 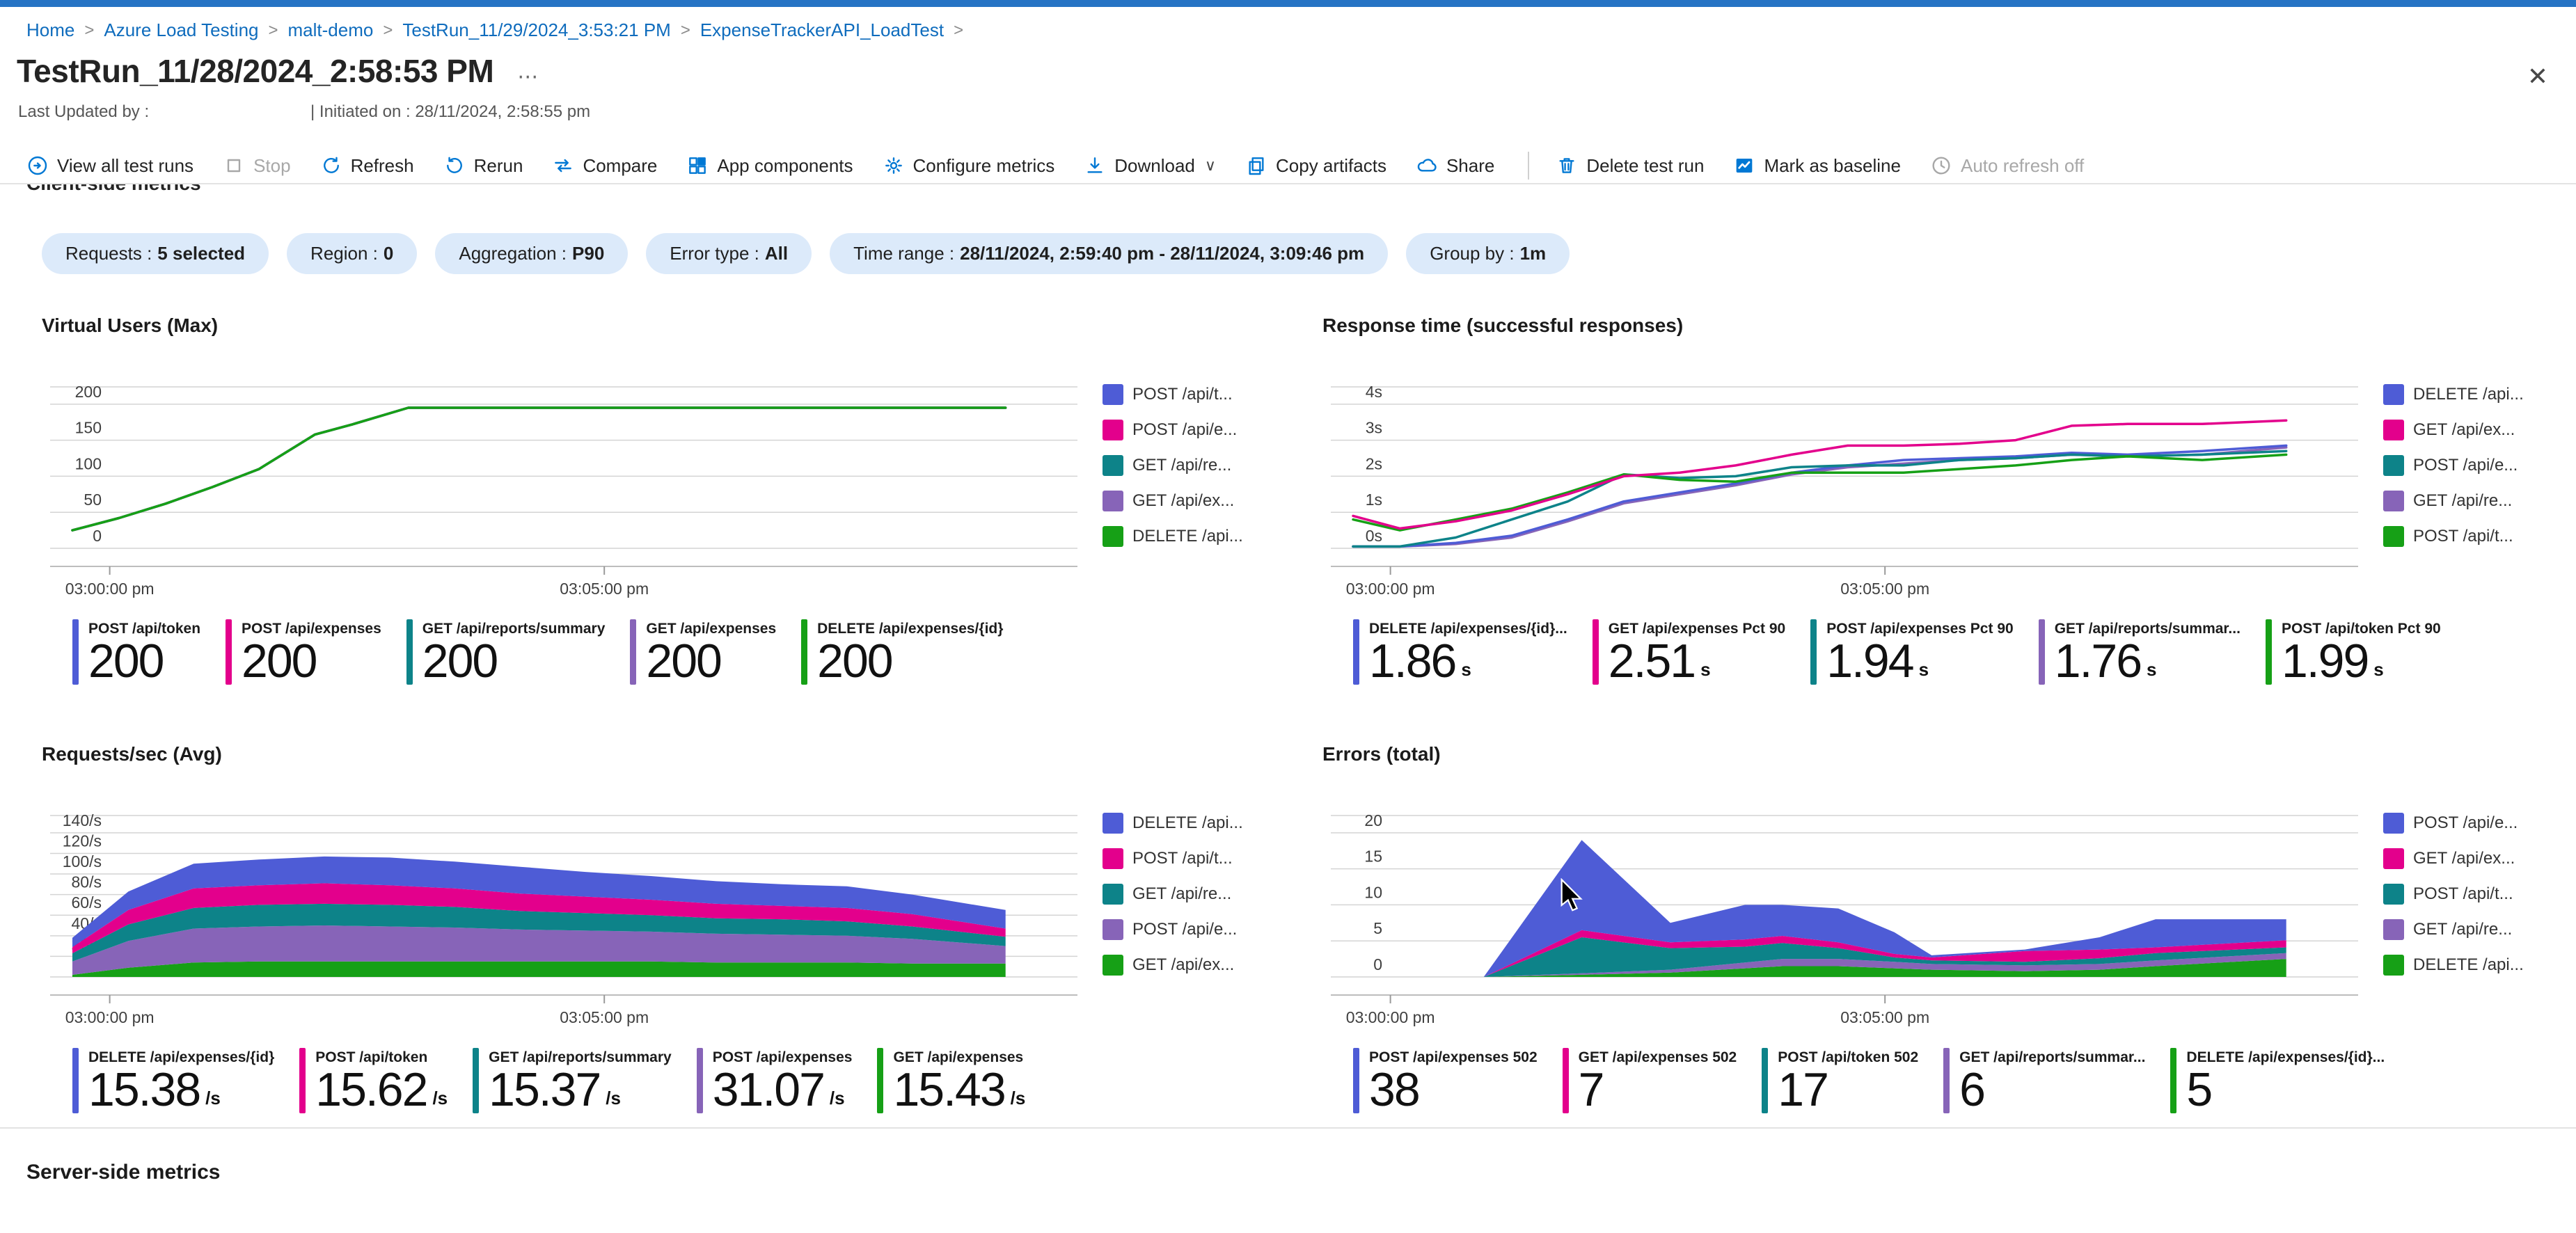 What do you see at coordinates (685, 30) in the screenshot?
I see `breadcrumb-chevron-icon: >` at bounding box center [685, 30].